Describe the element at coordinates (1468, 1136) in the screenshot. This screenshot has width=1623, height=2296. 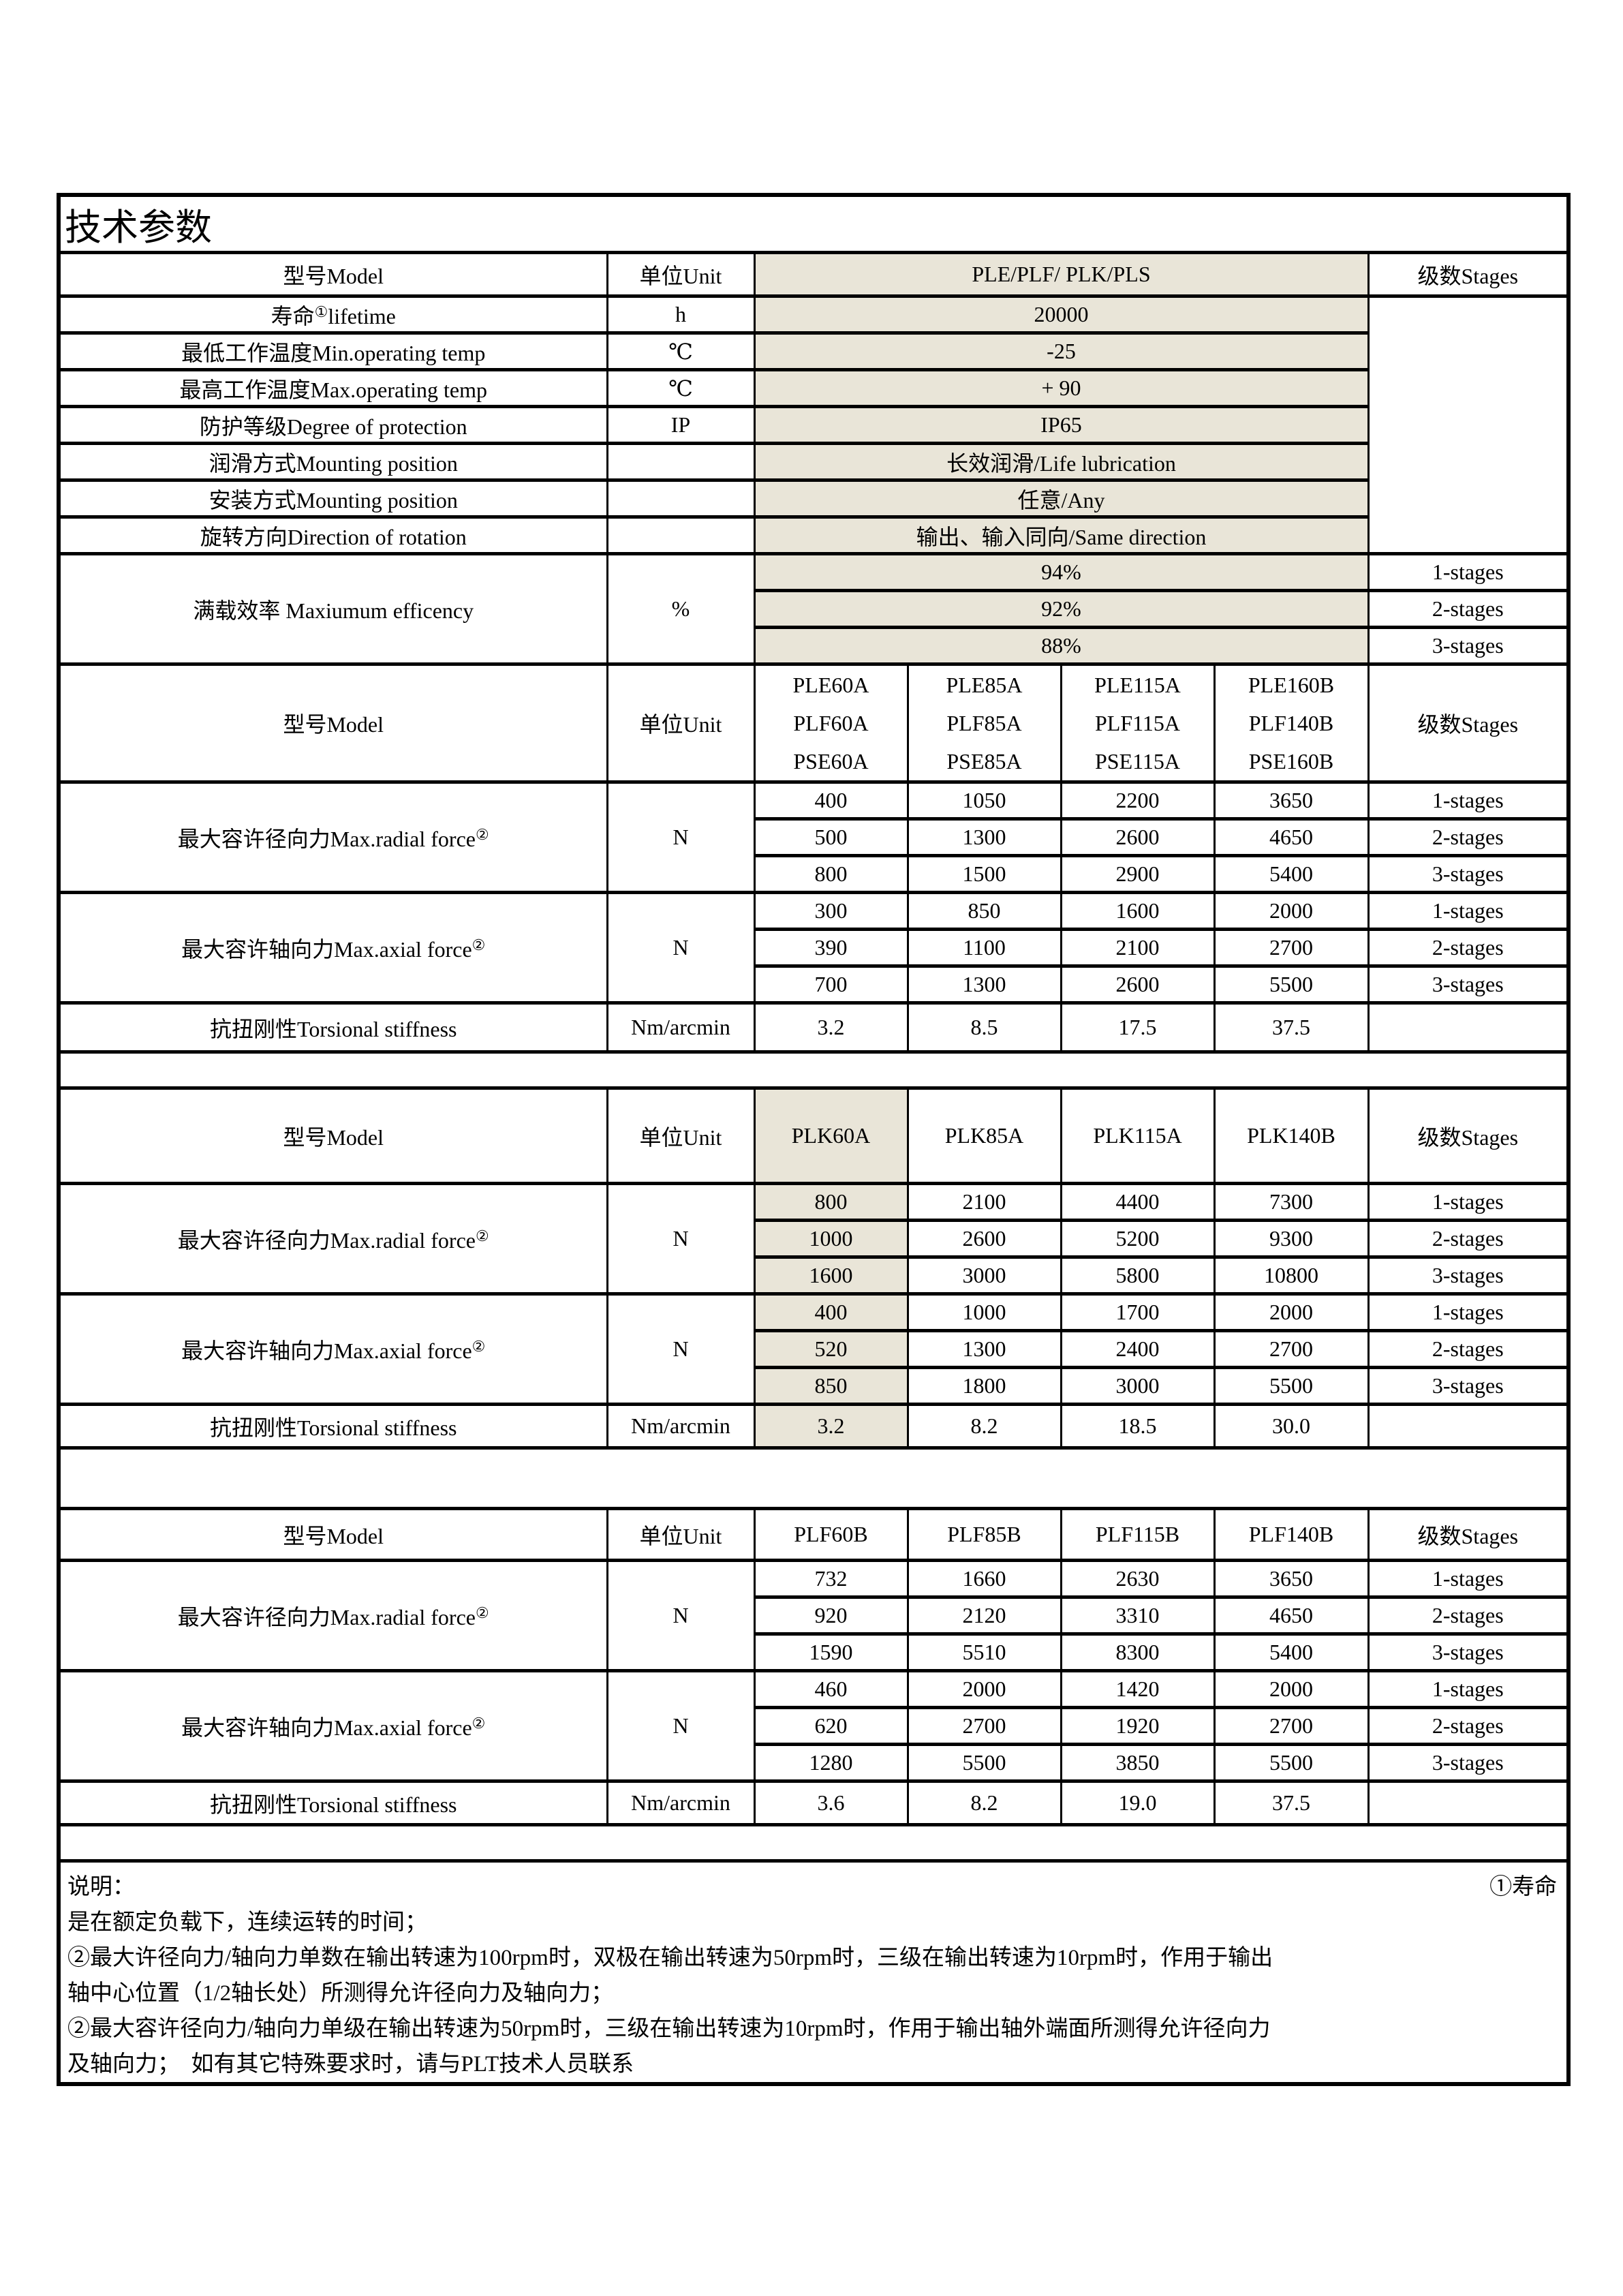
I see `column-header-stages: 级数Stages` at that location.